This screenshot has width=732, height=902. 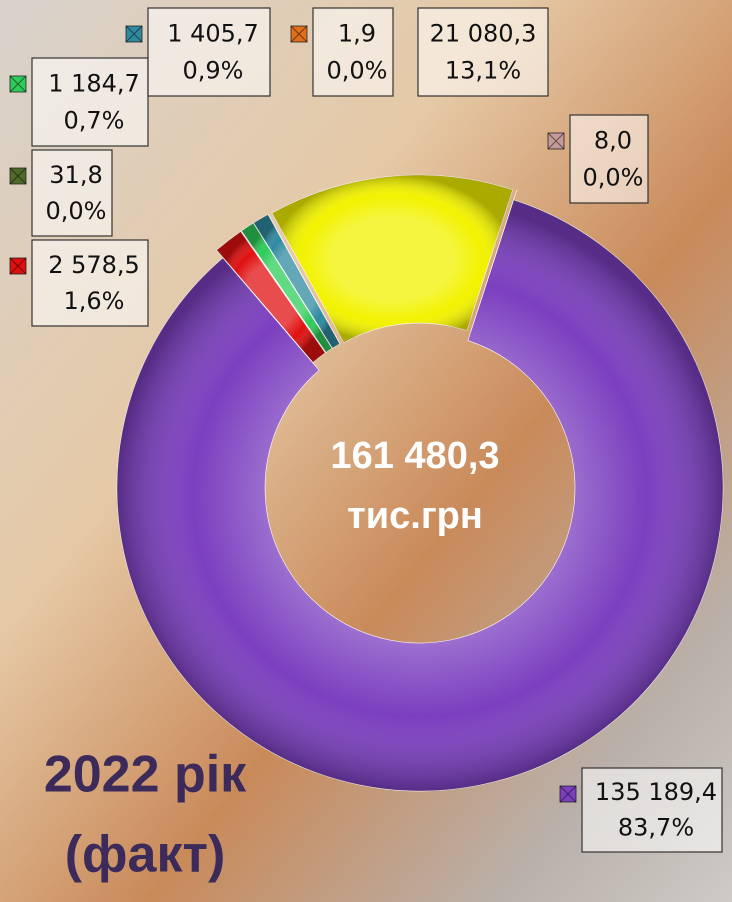 What do you see at coordinates (483, 70) in the screenshot?
I see `percent-label: 13,1%` at bounding box center [483, 70].